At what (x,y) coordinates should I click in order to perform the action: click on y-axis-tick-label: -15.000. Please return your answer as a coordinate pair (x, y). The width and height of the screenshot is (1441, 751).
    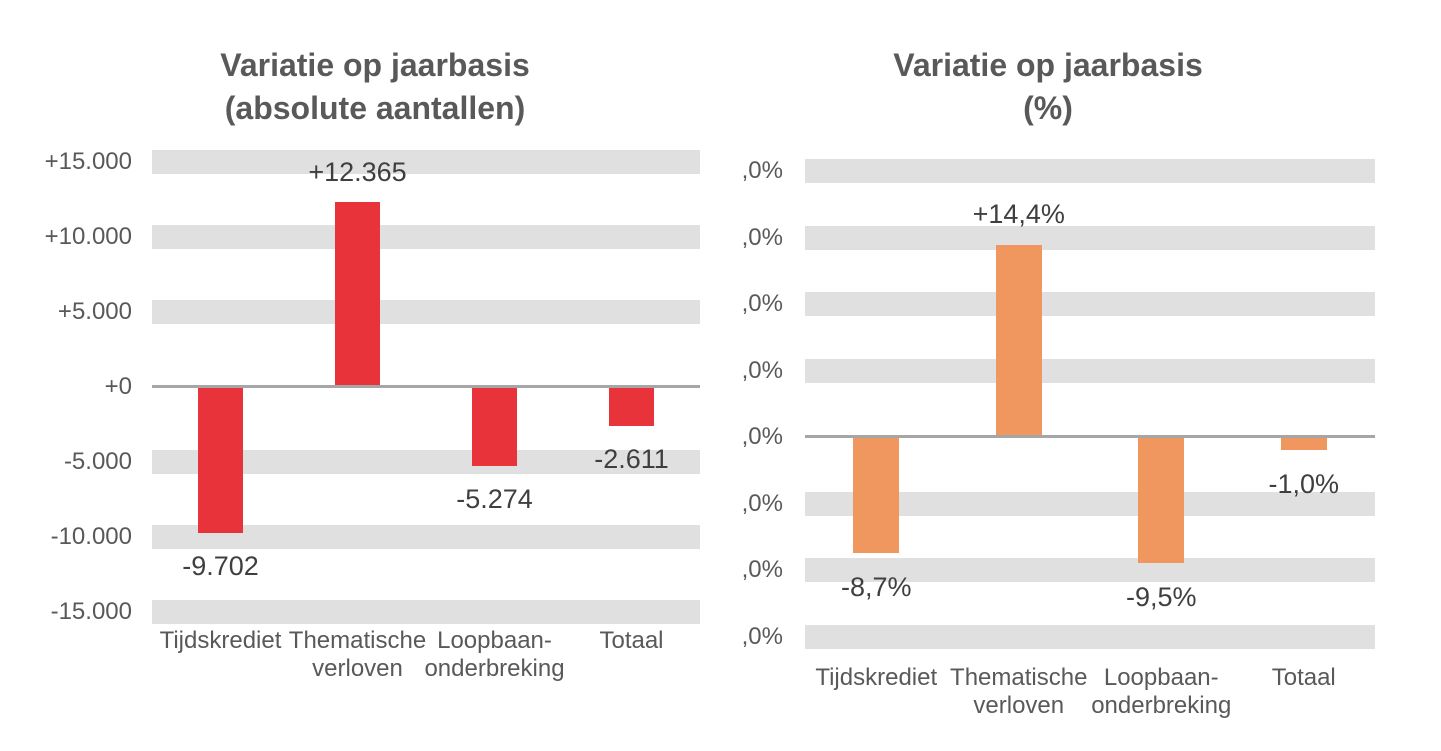
    Looking at the image, I should click on (91, 611).